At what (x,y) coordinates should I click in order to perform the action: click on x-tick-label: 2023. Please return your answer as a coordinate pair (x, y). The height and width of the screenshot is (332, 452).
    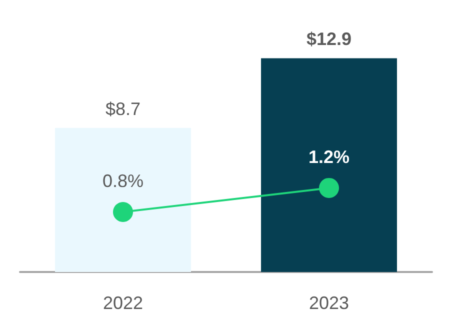
    Looking at the image, I should click on (329, 303).